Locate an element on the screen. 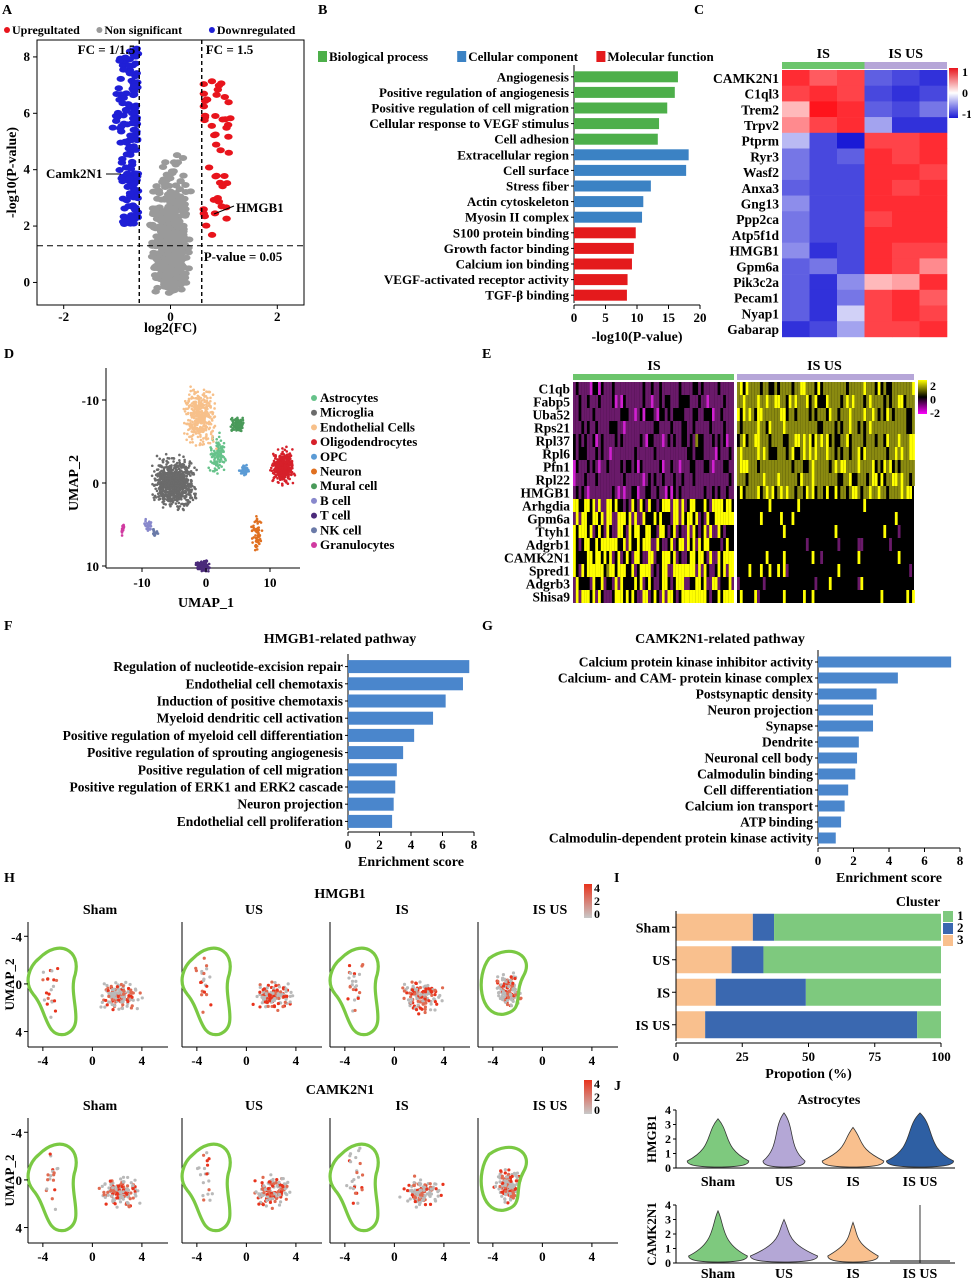 The image size is (971, 1280). panel-label-c: C is located at coordinates (699, 10).